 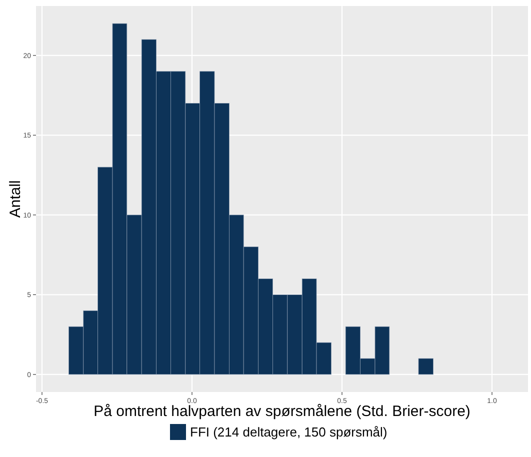 I want to click on x-axis-title: På omtrent halvparten av spørsmålene (Std. Brier-score), so click(x=282, y=411).